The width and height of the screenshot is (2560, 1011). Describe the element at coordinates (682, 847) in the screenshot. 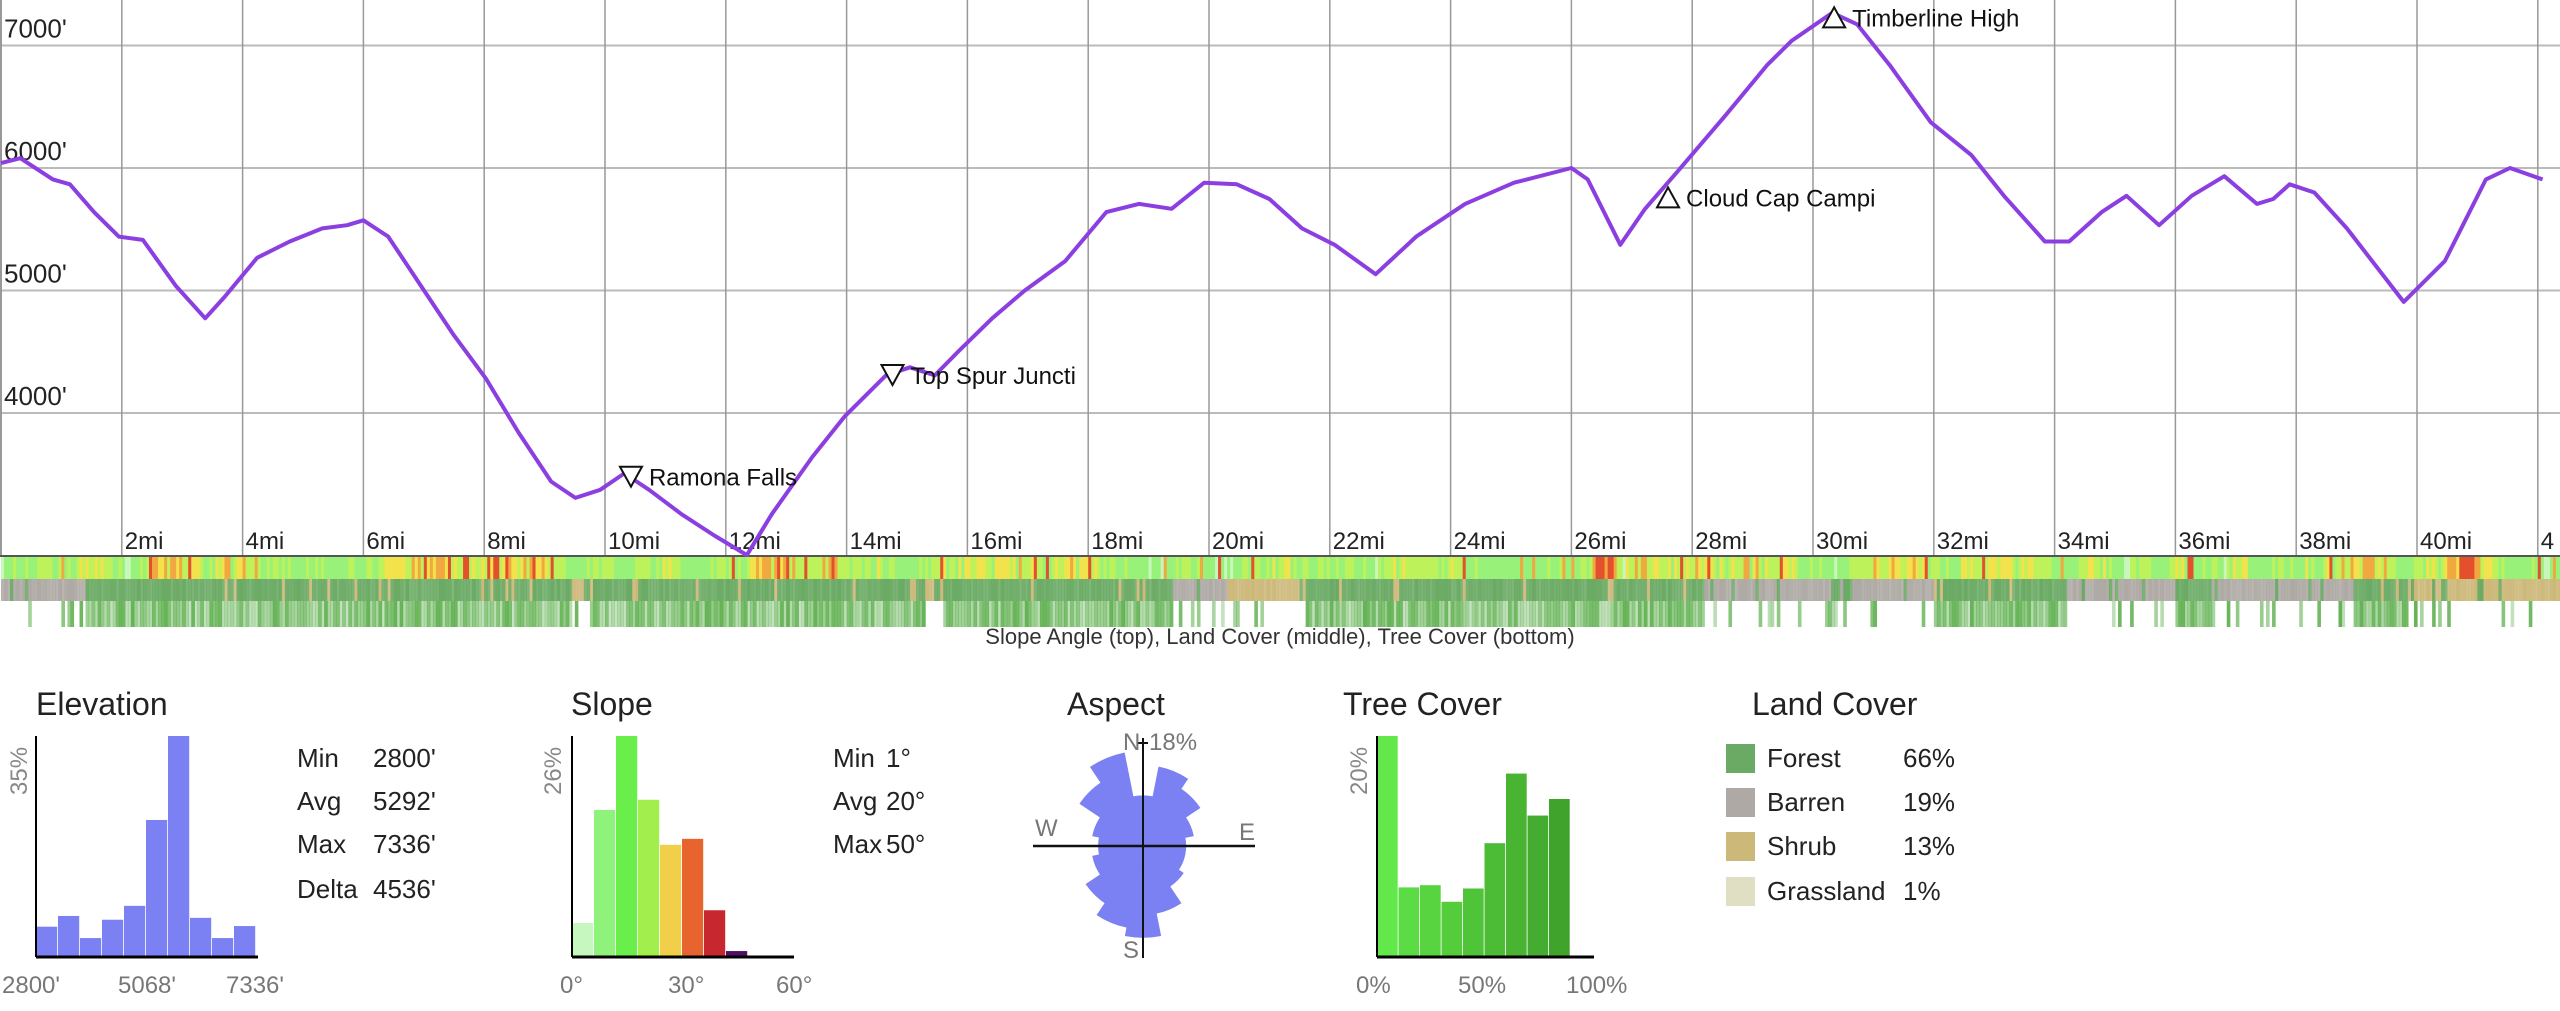

I see `slope-histogram` at that location.